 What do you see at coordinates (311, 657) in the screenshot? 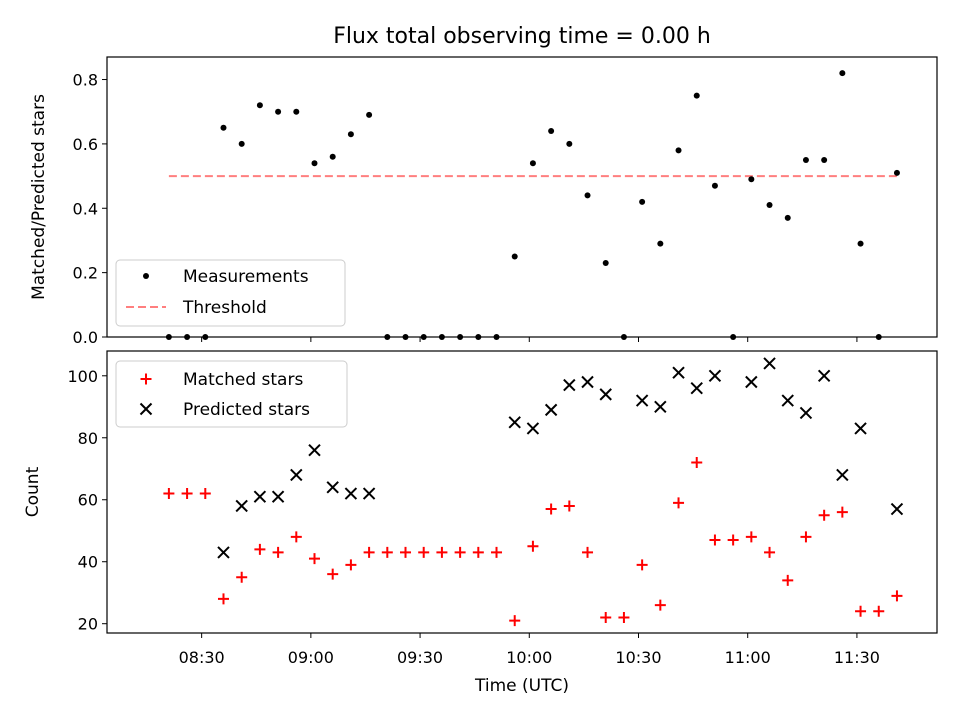
I see `x-tick-label: 09:00` at bounding box center [311, 657].